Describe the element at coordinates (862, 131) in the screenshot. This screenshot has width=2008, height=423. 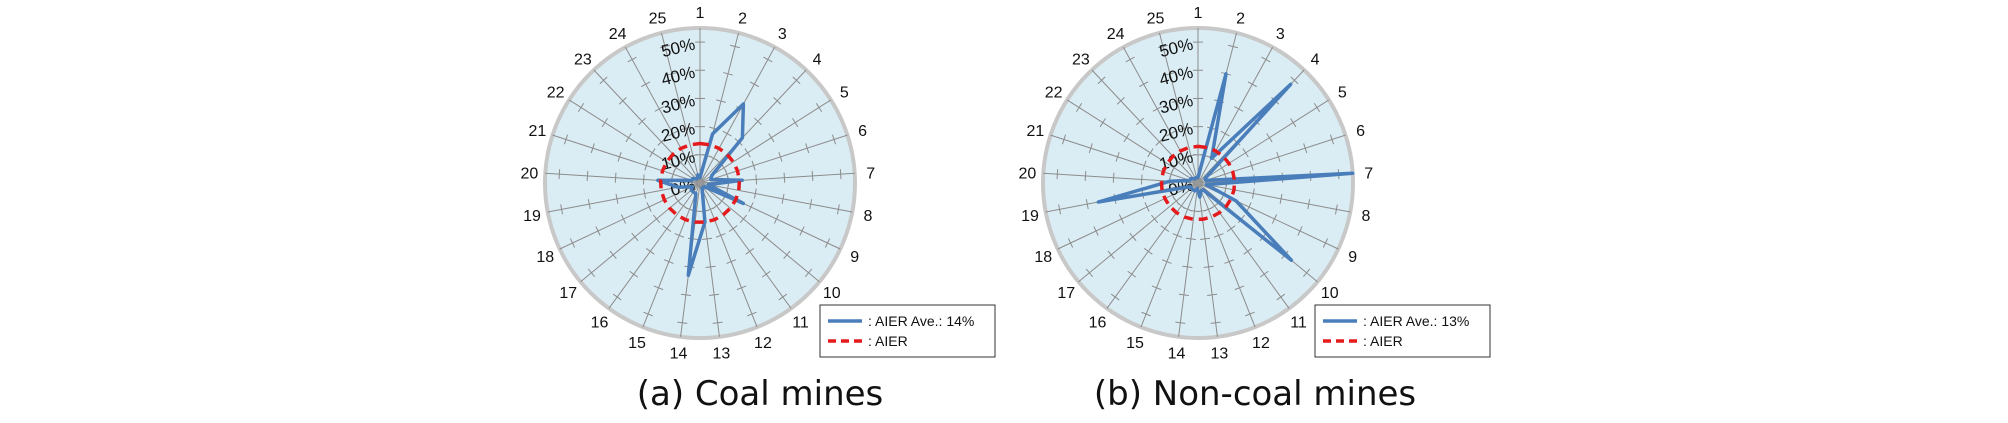
I see `category-label-6: 6` at that location.